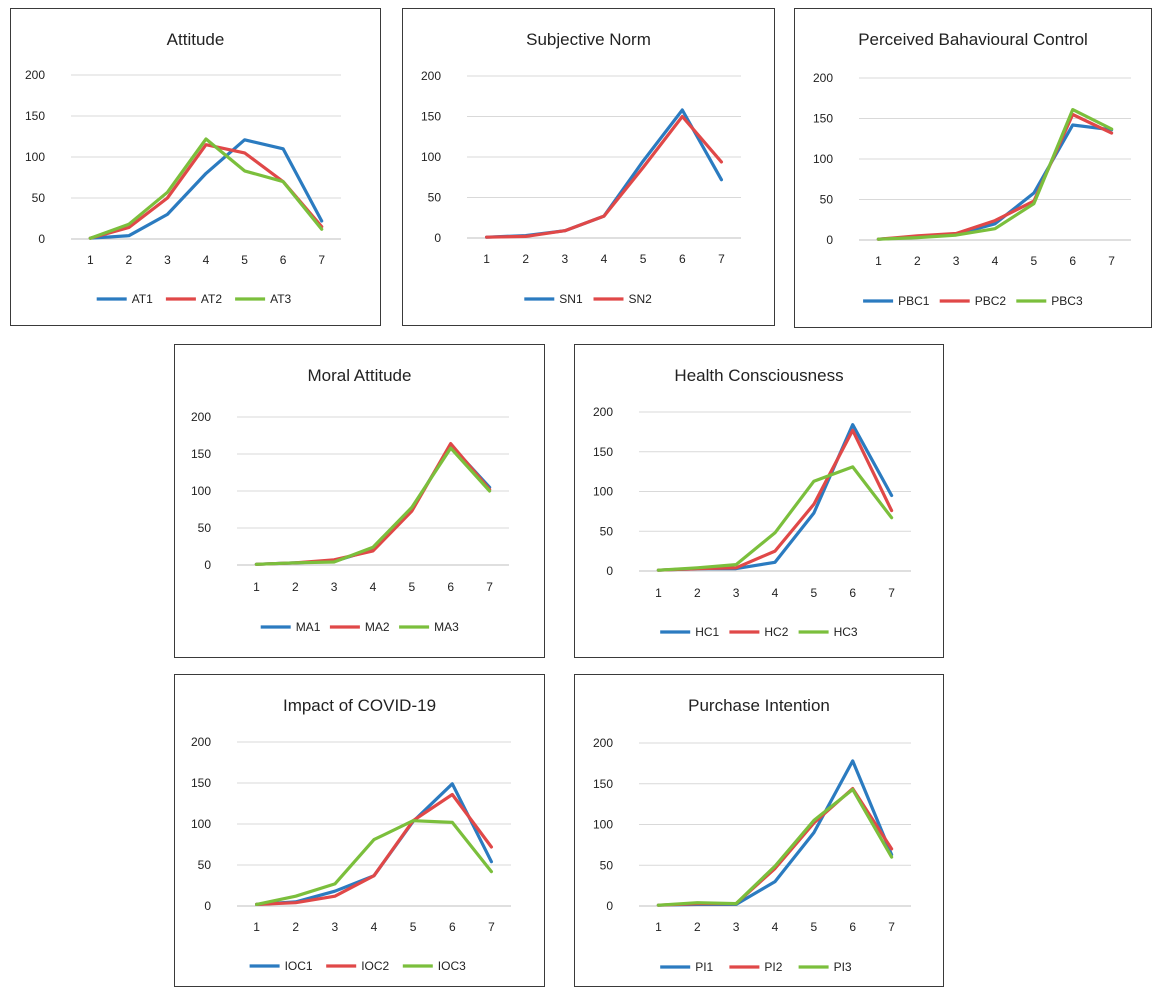  Describe the element at coordinates (775, 497) in the screenshot. I see `series-line-hc1` at that location.